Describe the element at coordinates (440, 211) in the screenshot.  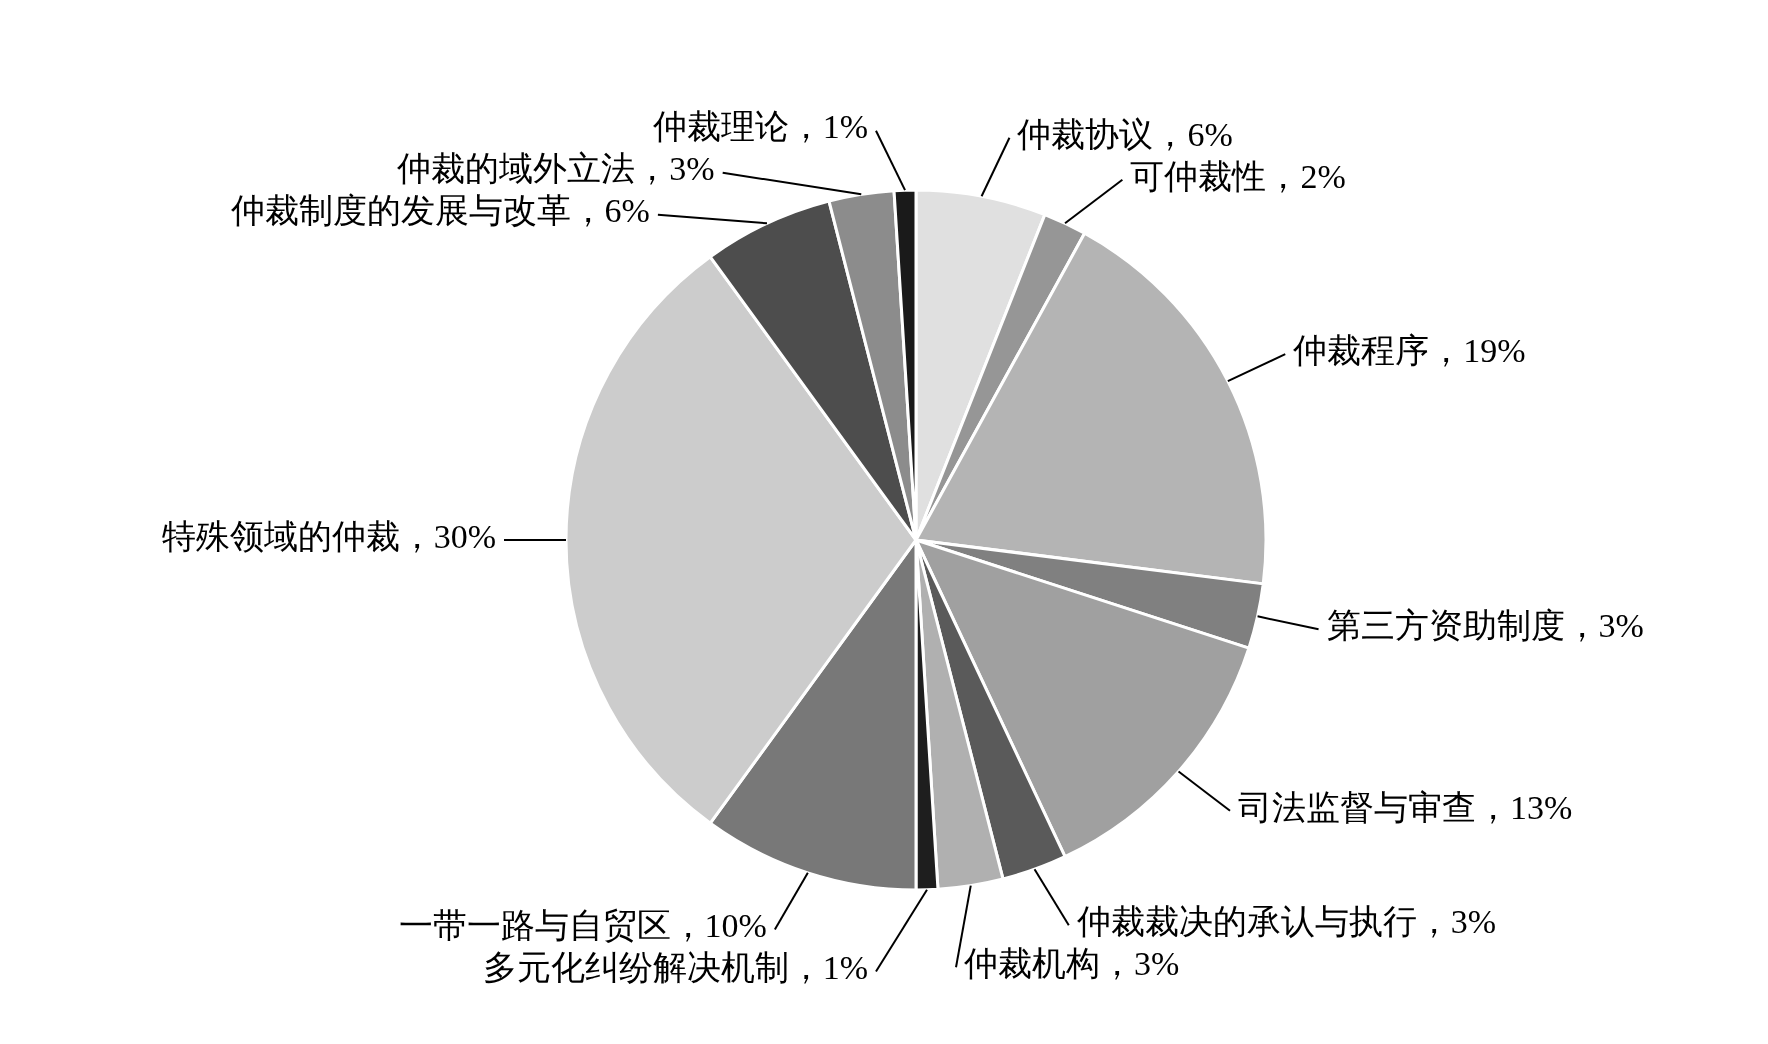
I see `slice-label: 仲裁制度的发展与改革，6%` at that location.